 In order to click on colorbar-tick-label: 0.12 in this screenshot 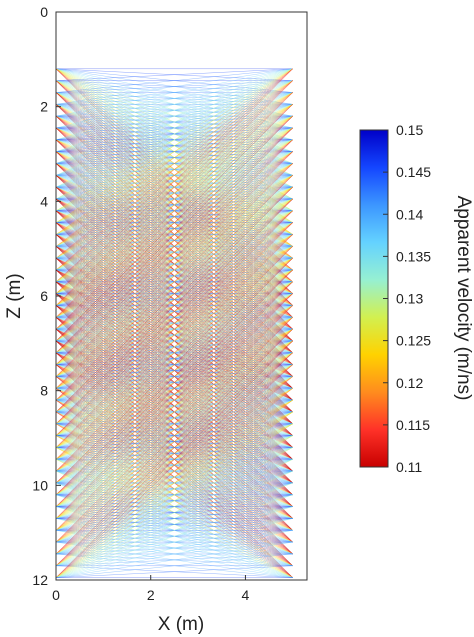, I will do `click(409, 383)`.